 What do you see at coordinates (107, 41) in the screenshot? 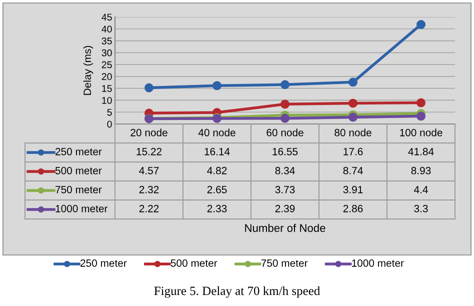
I see `y-tick-label: 35` at bounding box center [107, 41].